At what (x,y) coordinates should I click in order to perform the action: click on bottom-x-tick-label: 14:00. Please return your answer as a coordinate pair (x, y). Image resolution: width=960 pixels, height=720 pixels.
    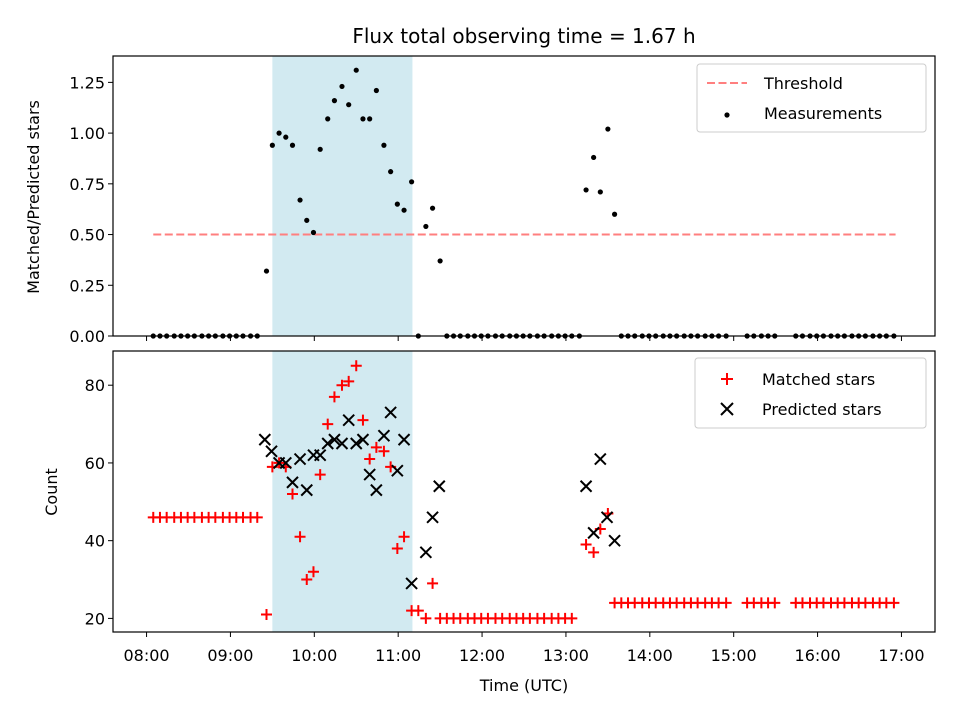
    Looking at the image, I should click on (650, 655).